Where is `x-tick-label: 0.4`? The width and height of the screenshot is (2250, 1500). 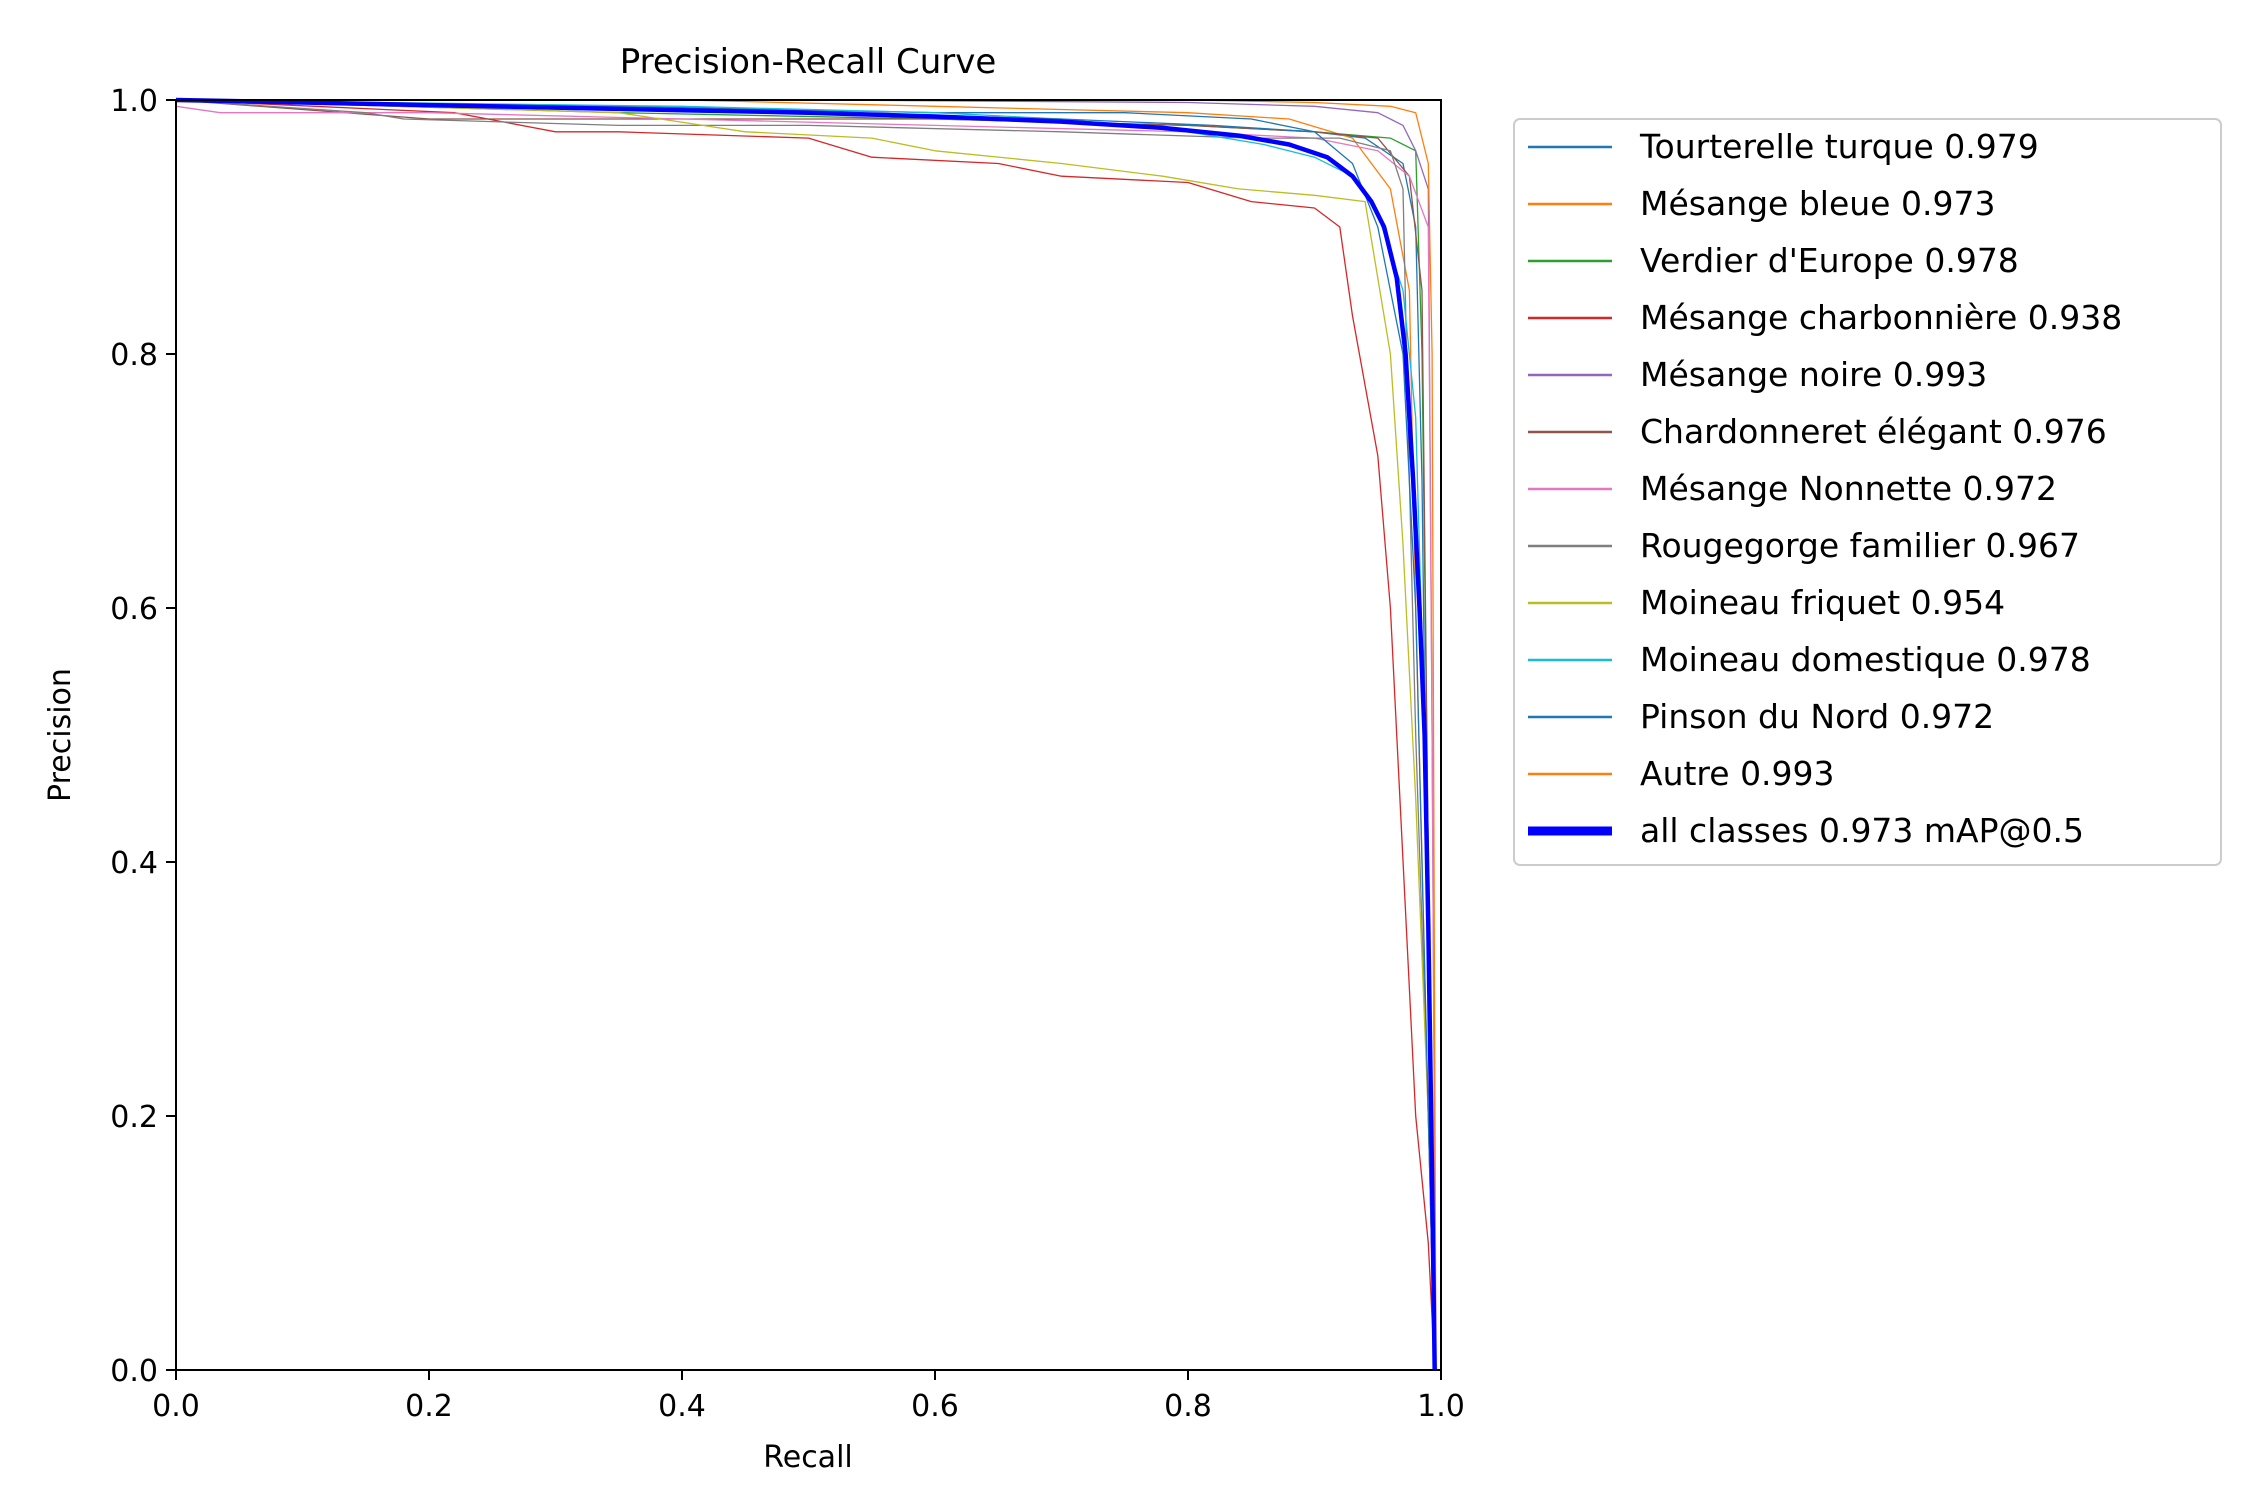 x-tick-label: 0.4 is located at coordinates (682, 1406).